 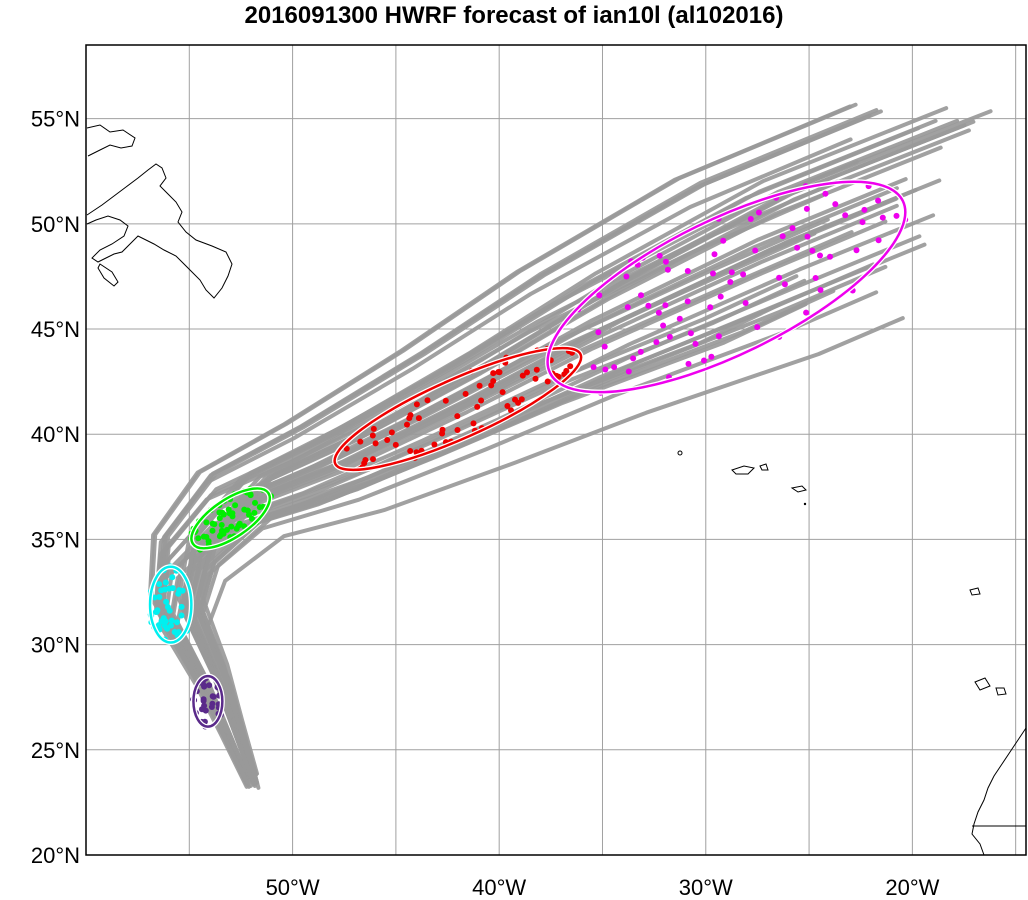 I want to click on lat-tick-label: 40°N, so click(x=55, y=434).